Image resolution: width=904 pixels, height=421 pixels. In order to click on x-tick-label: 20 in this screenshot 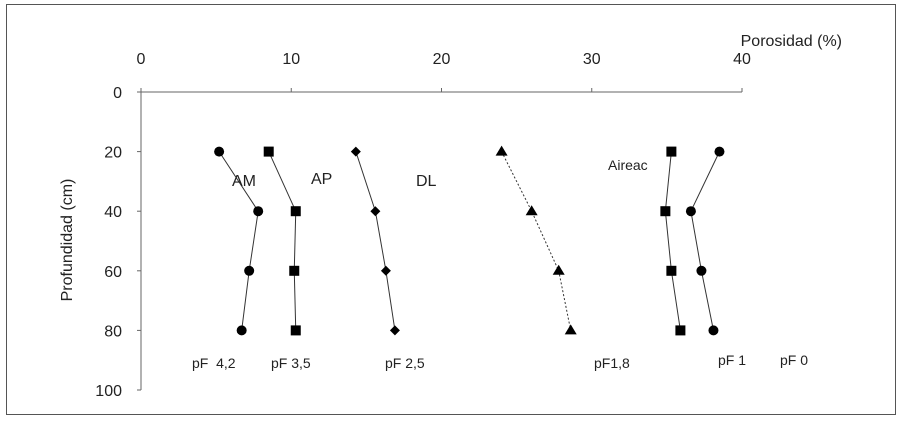, I will do `click(442, 59)`.